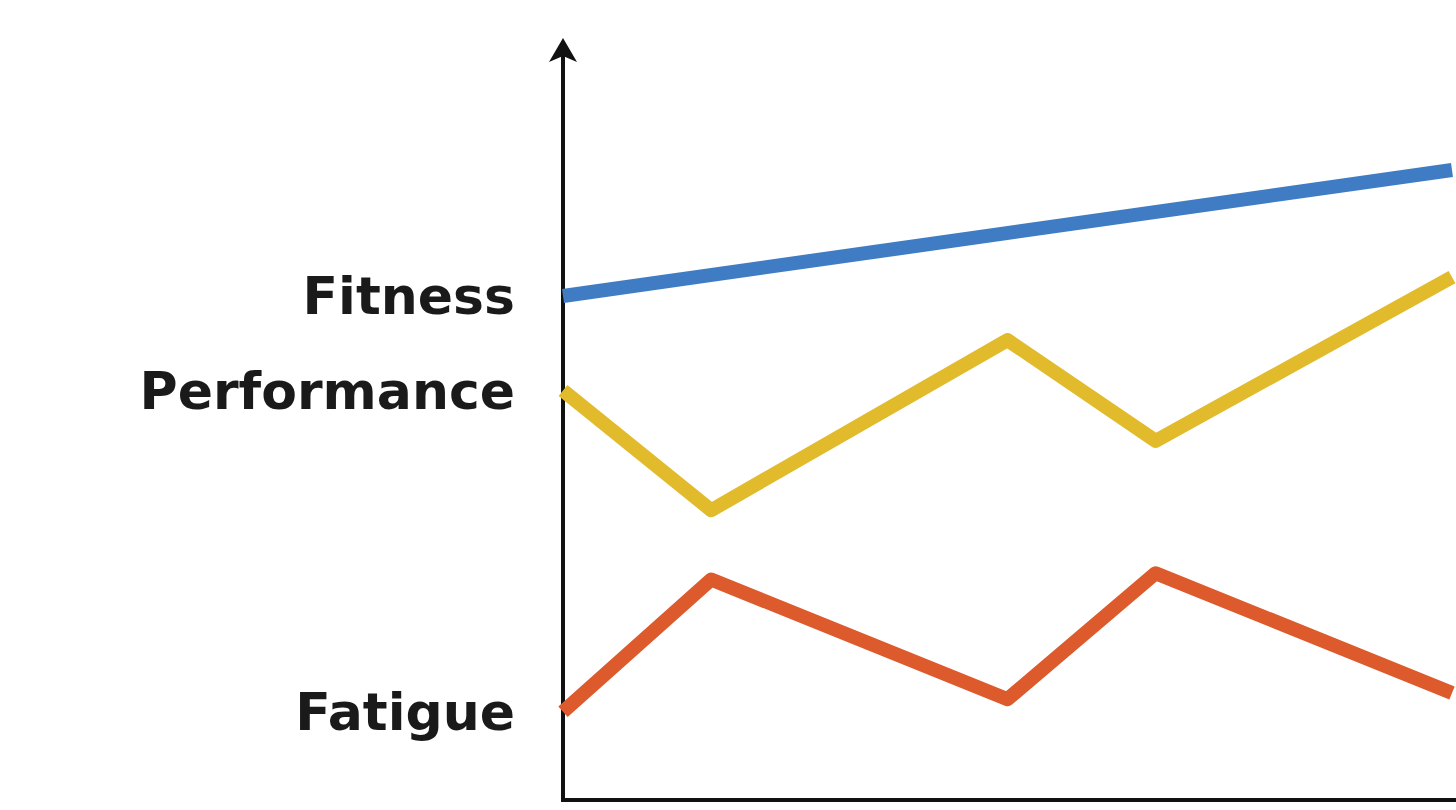  What do you see at coordinates (405, 712) in the screenshot?
I see `series-label: Fatigue` at bounding box center [405, 712].